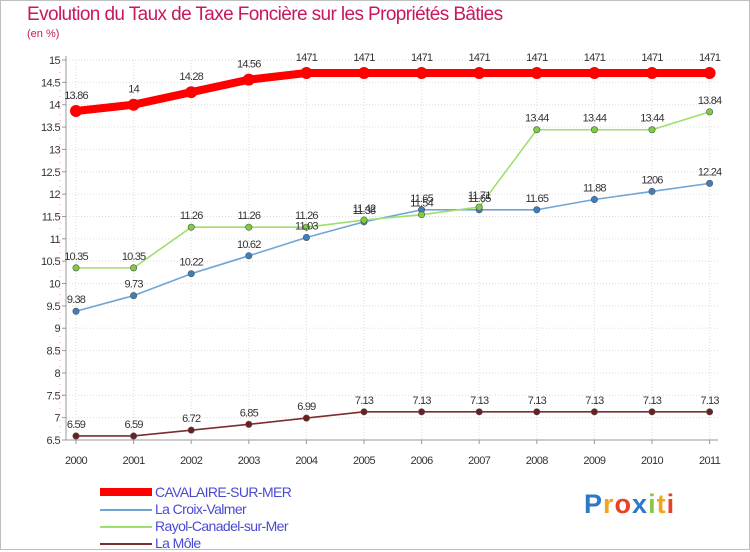  What do you see at coordinates (76, 300) in the screenshot?
I see `data-label: 9.38` at bounding box center [76, 300].